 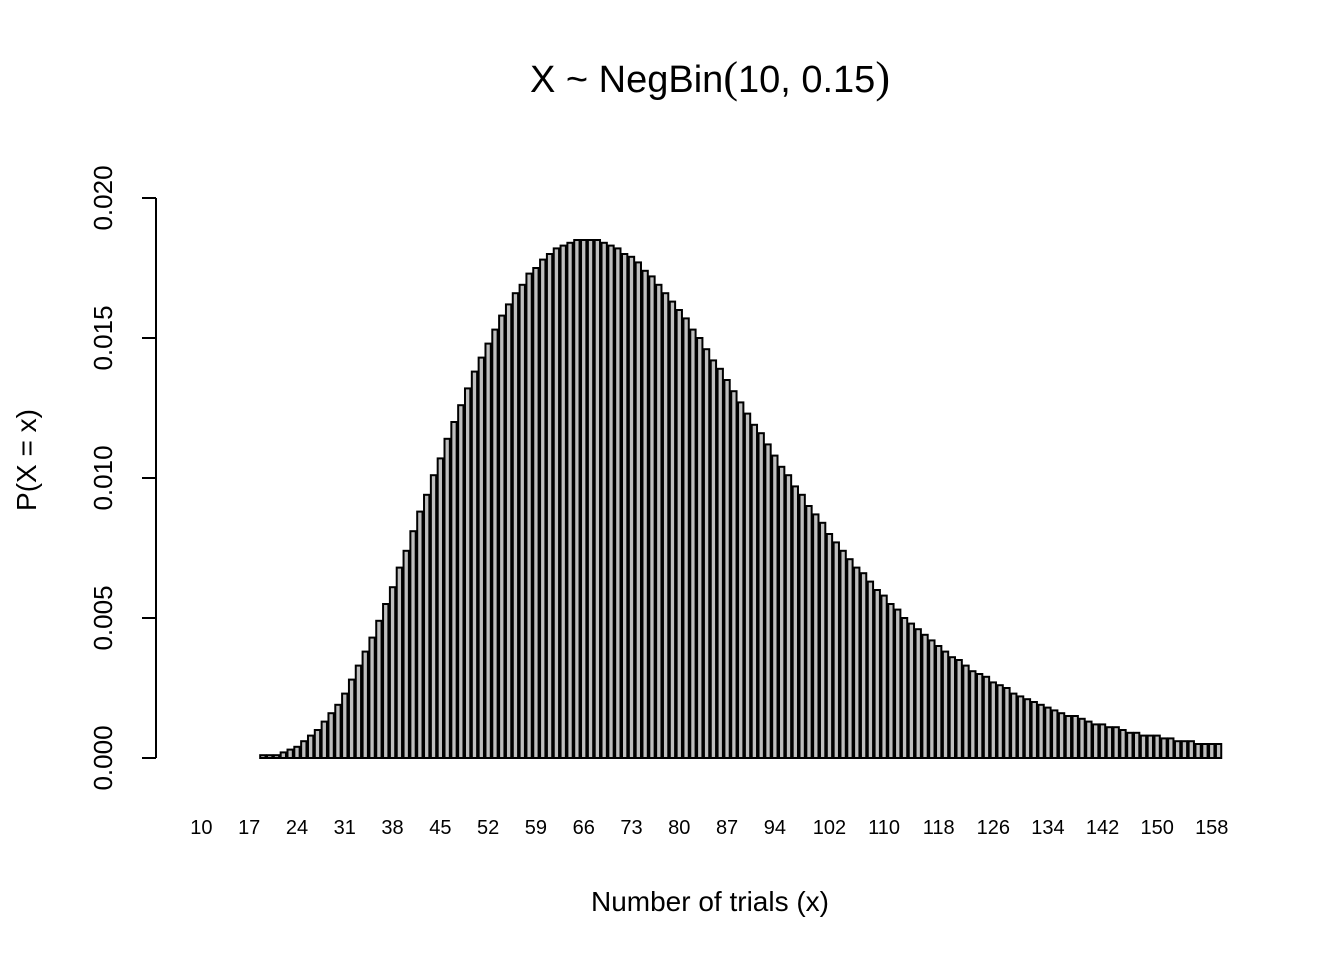 I want to click on x-axis-label: Number of trials (x), so click(x=710, y=901).